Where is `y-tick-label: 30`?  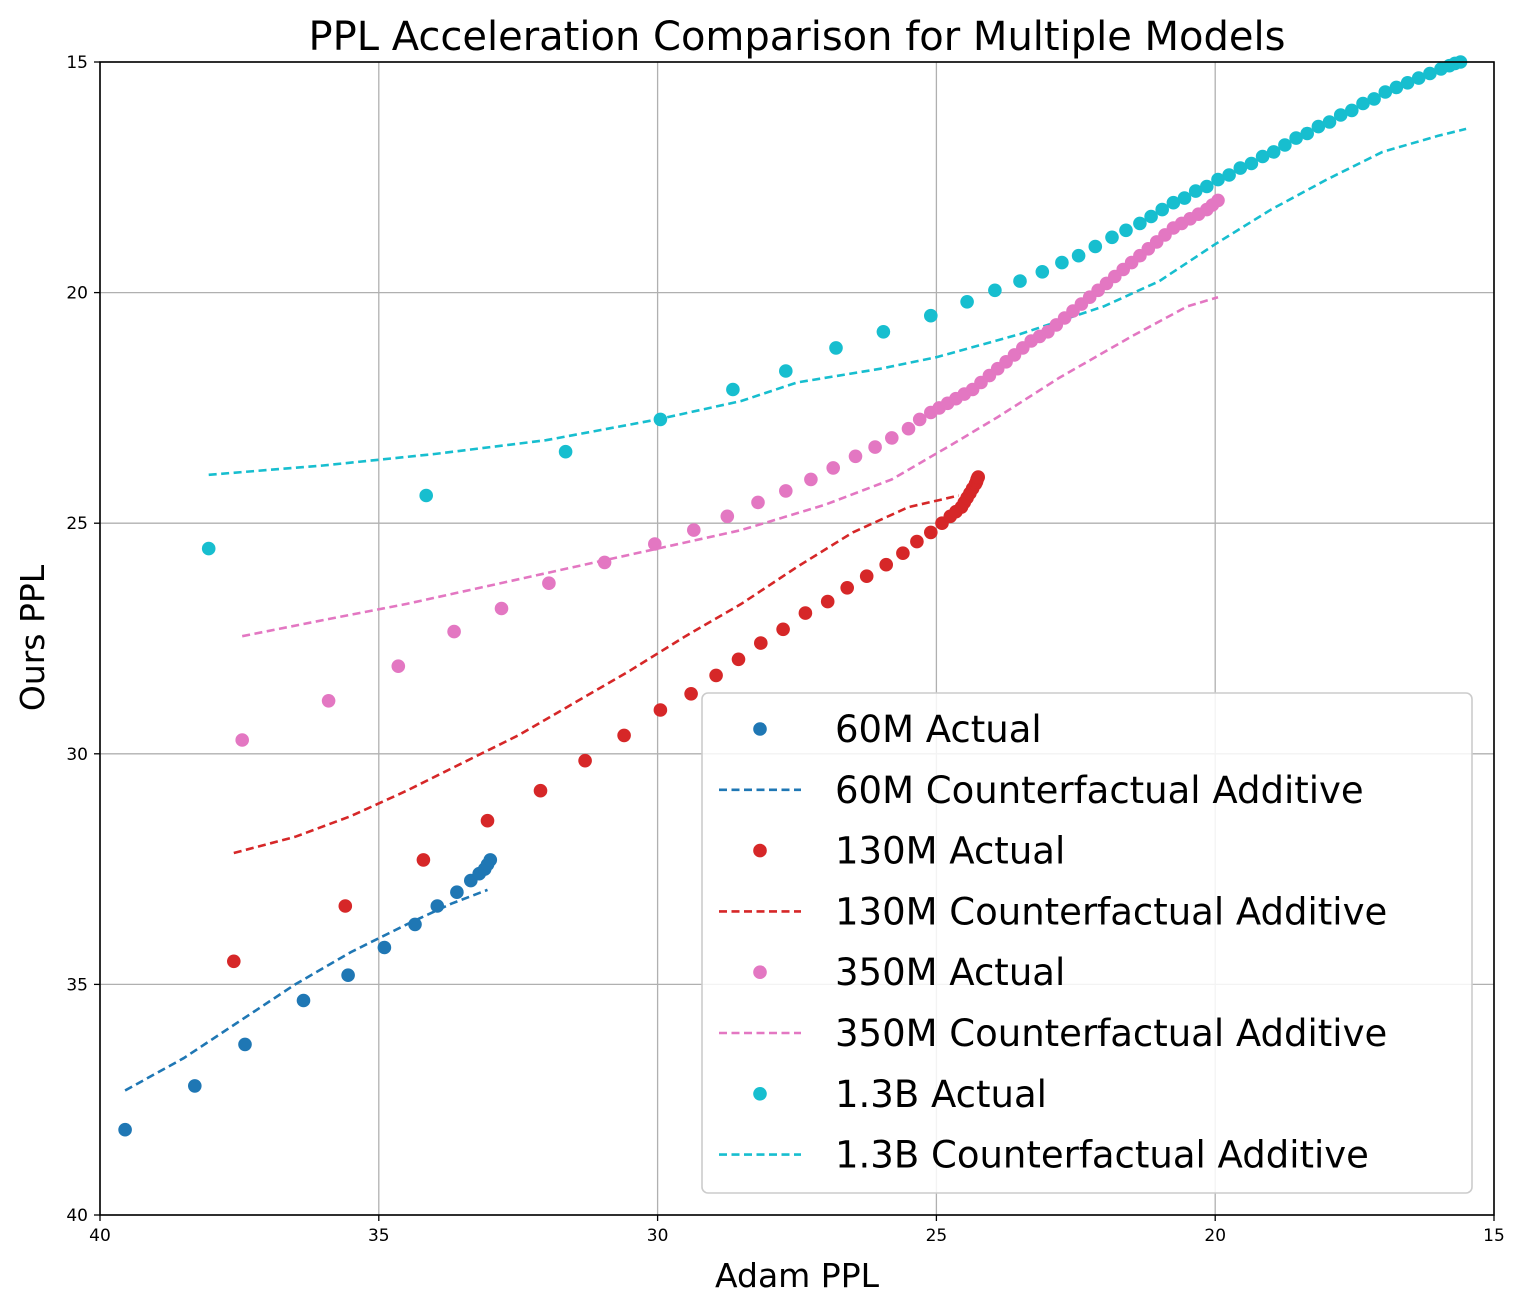
y-tick-label: 30 is located at coordinates (77, 755).